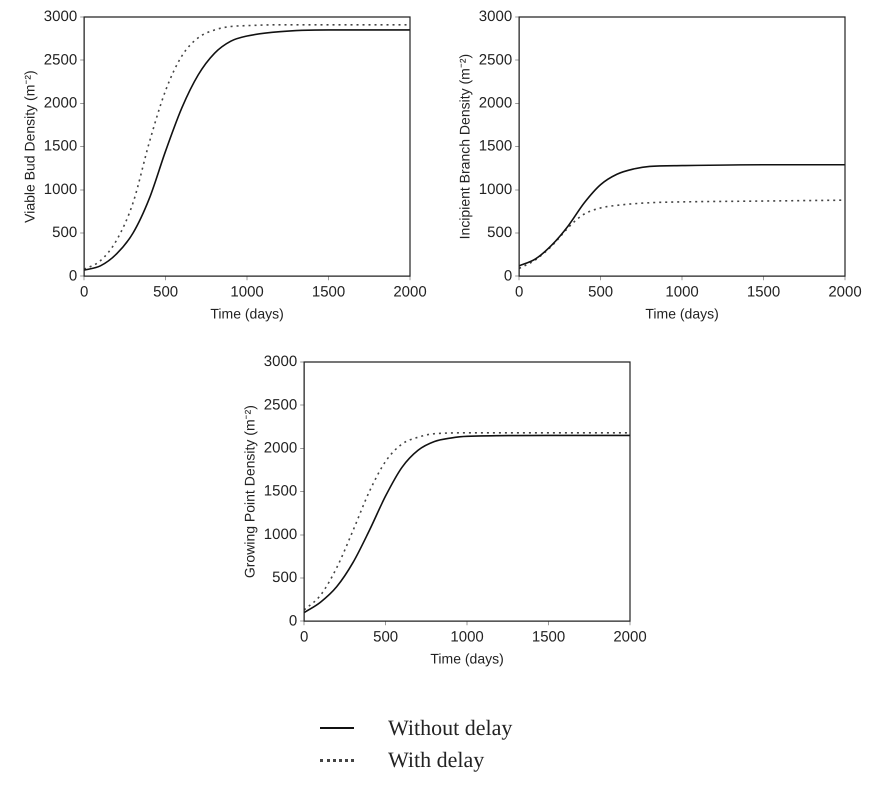 This screenshot has height=787, width=887. What do you see at coordinates (29, 146) in the screenshot?
I see `y-axis-title: Viable Bud Density (m⁻²)` at bounding box center [29, 146].